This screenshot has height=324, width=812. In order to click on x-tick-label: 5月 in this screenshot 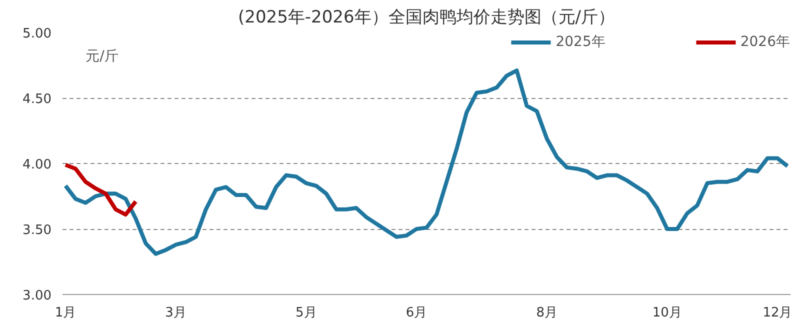, I will do `click(306, 313)`.